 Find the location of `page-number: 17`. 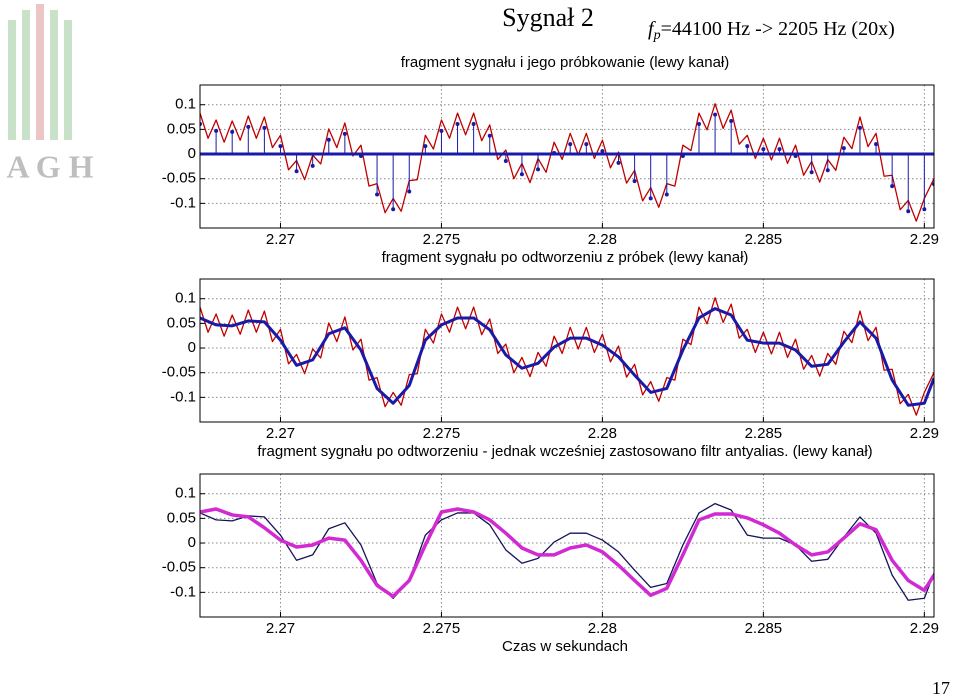

page-number: 17 is located at coordinates (941, 688).